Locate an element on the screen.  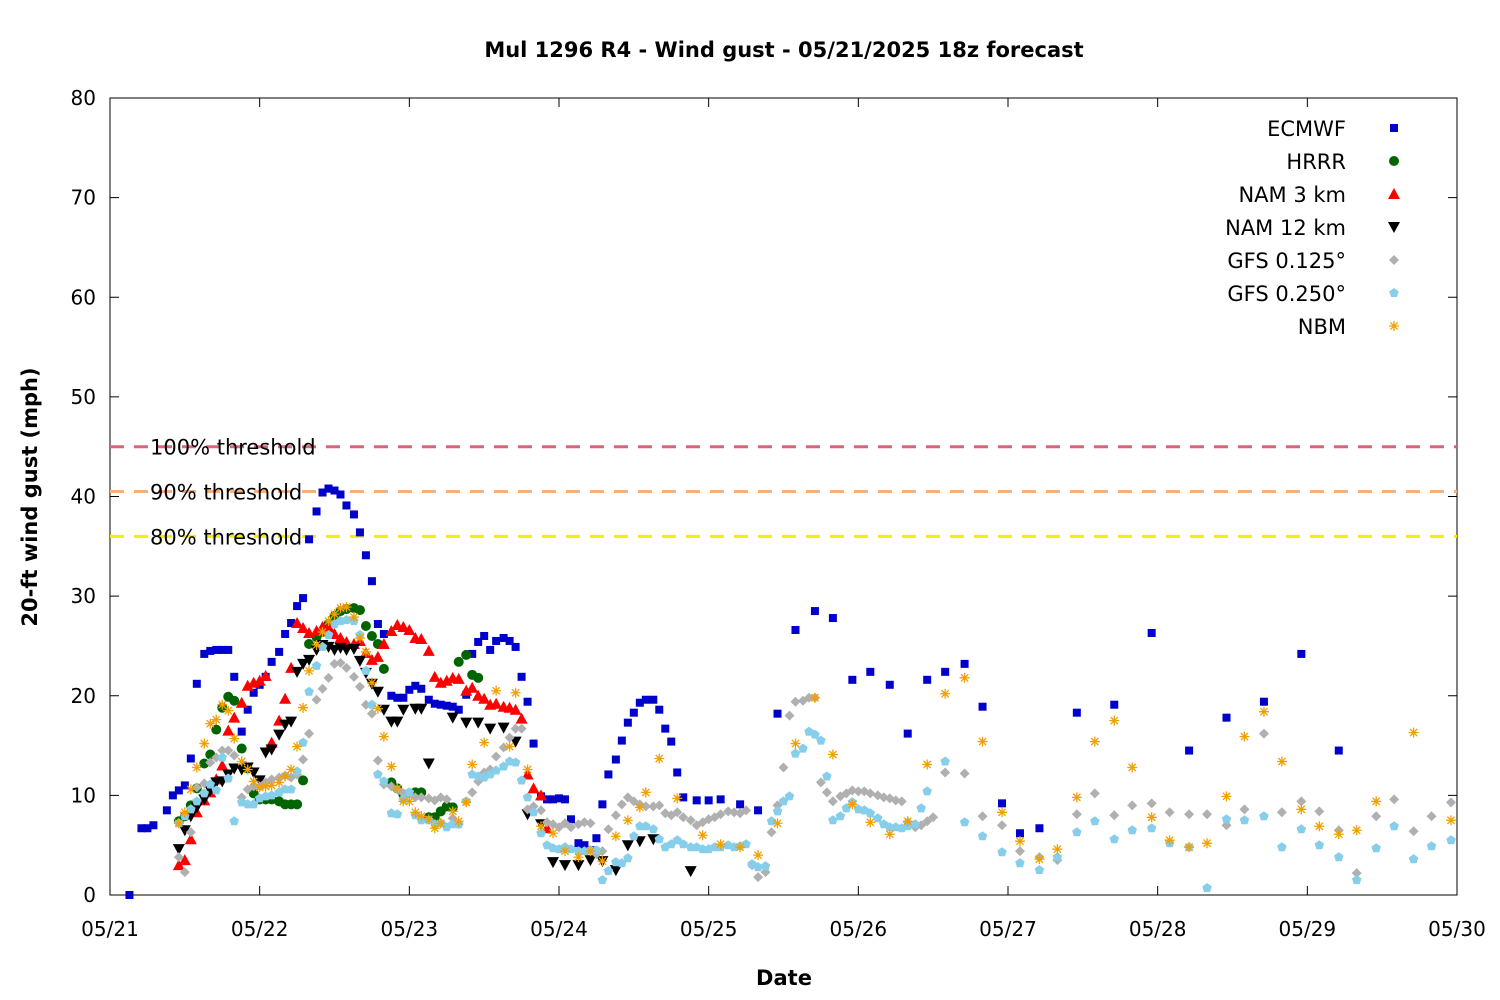
x-axis-label: Date is located at coordinates (784, 978).